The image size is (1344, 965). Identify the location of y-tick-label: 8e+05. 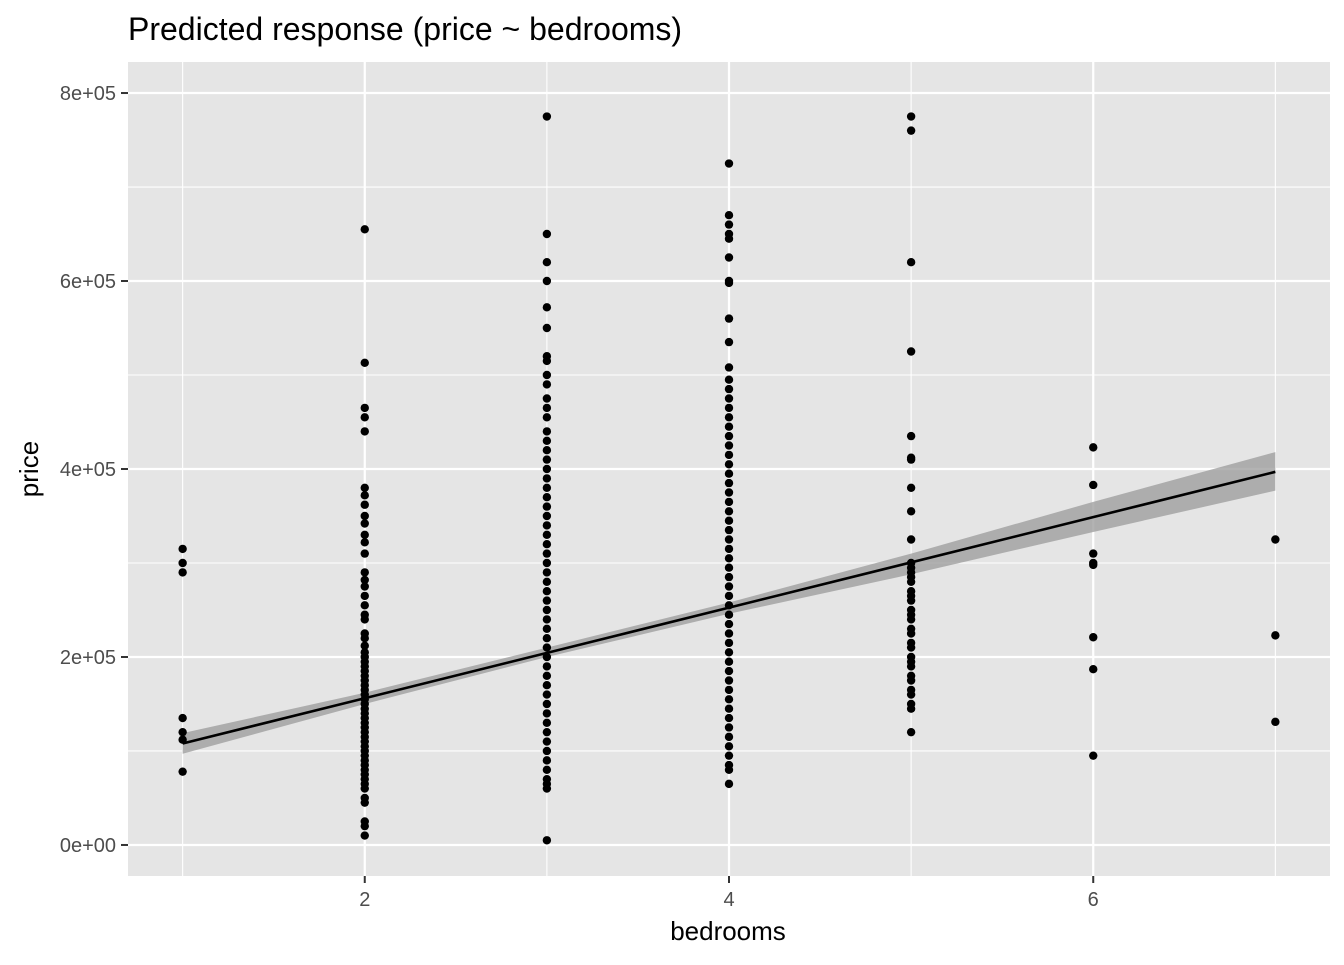
(88, 94).